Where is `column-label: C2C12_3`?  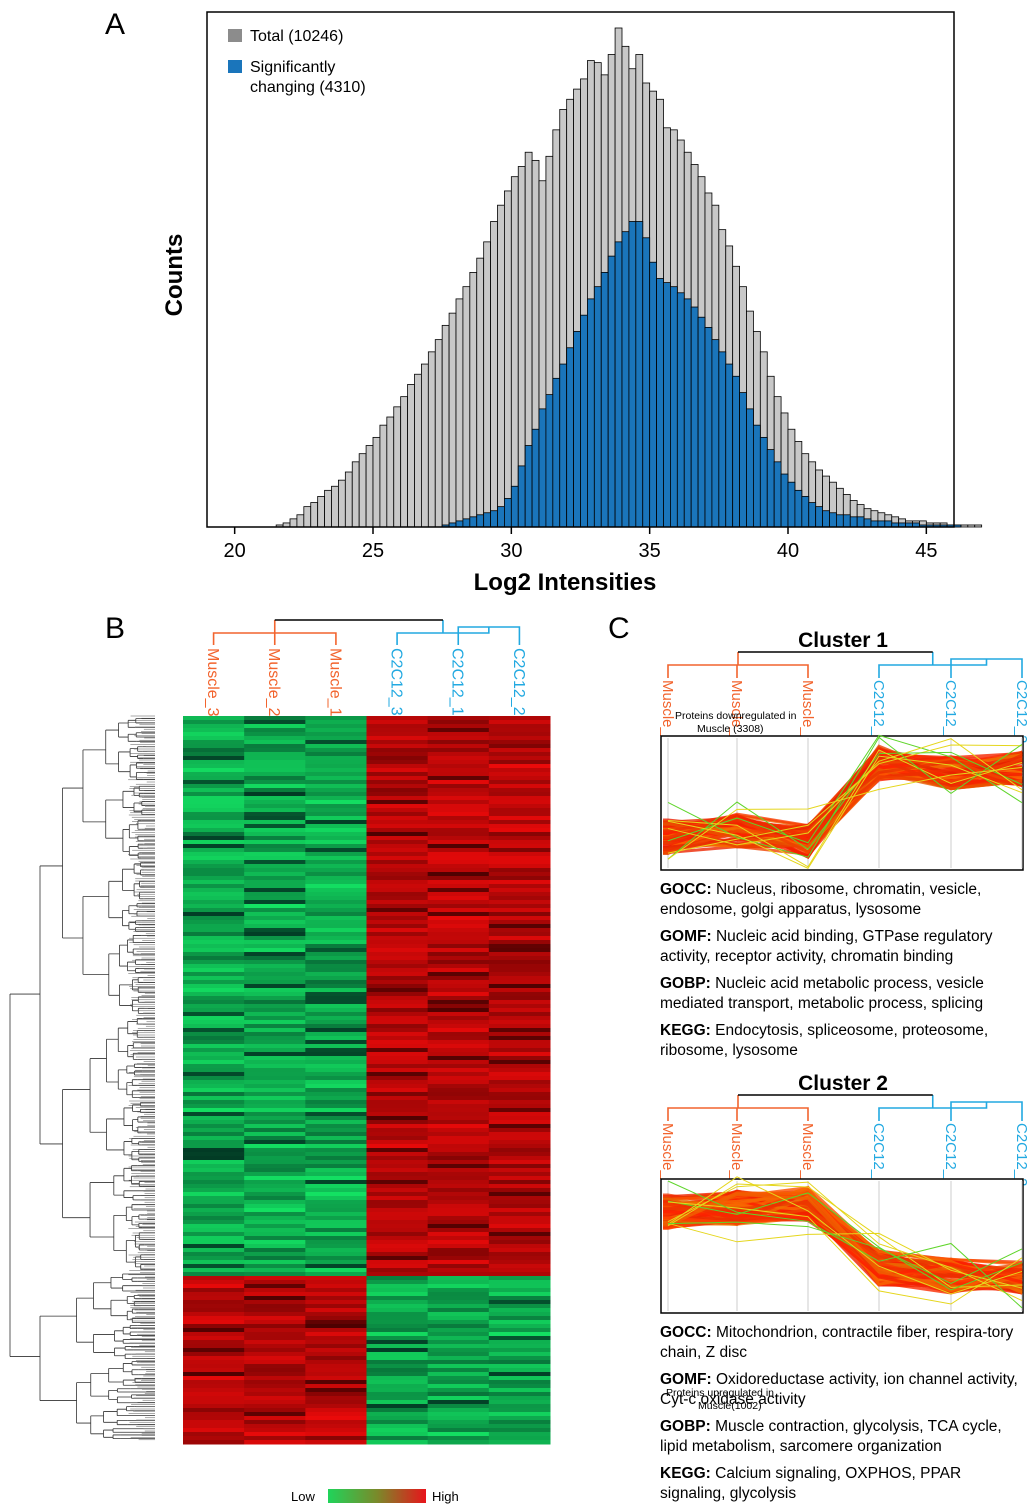 column-label: C2C12_3 is located at coordinates (395, 682).